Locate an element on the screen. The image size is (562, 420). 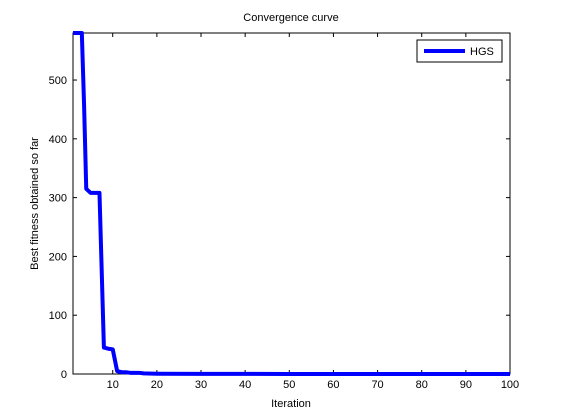
y-tick-label: 200 is located at coordinates (58, 257).